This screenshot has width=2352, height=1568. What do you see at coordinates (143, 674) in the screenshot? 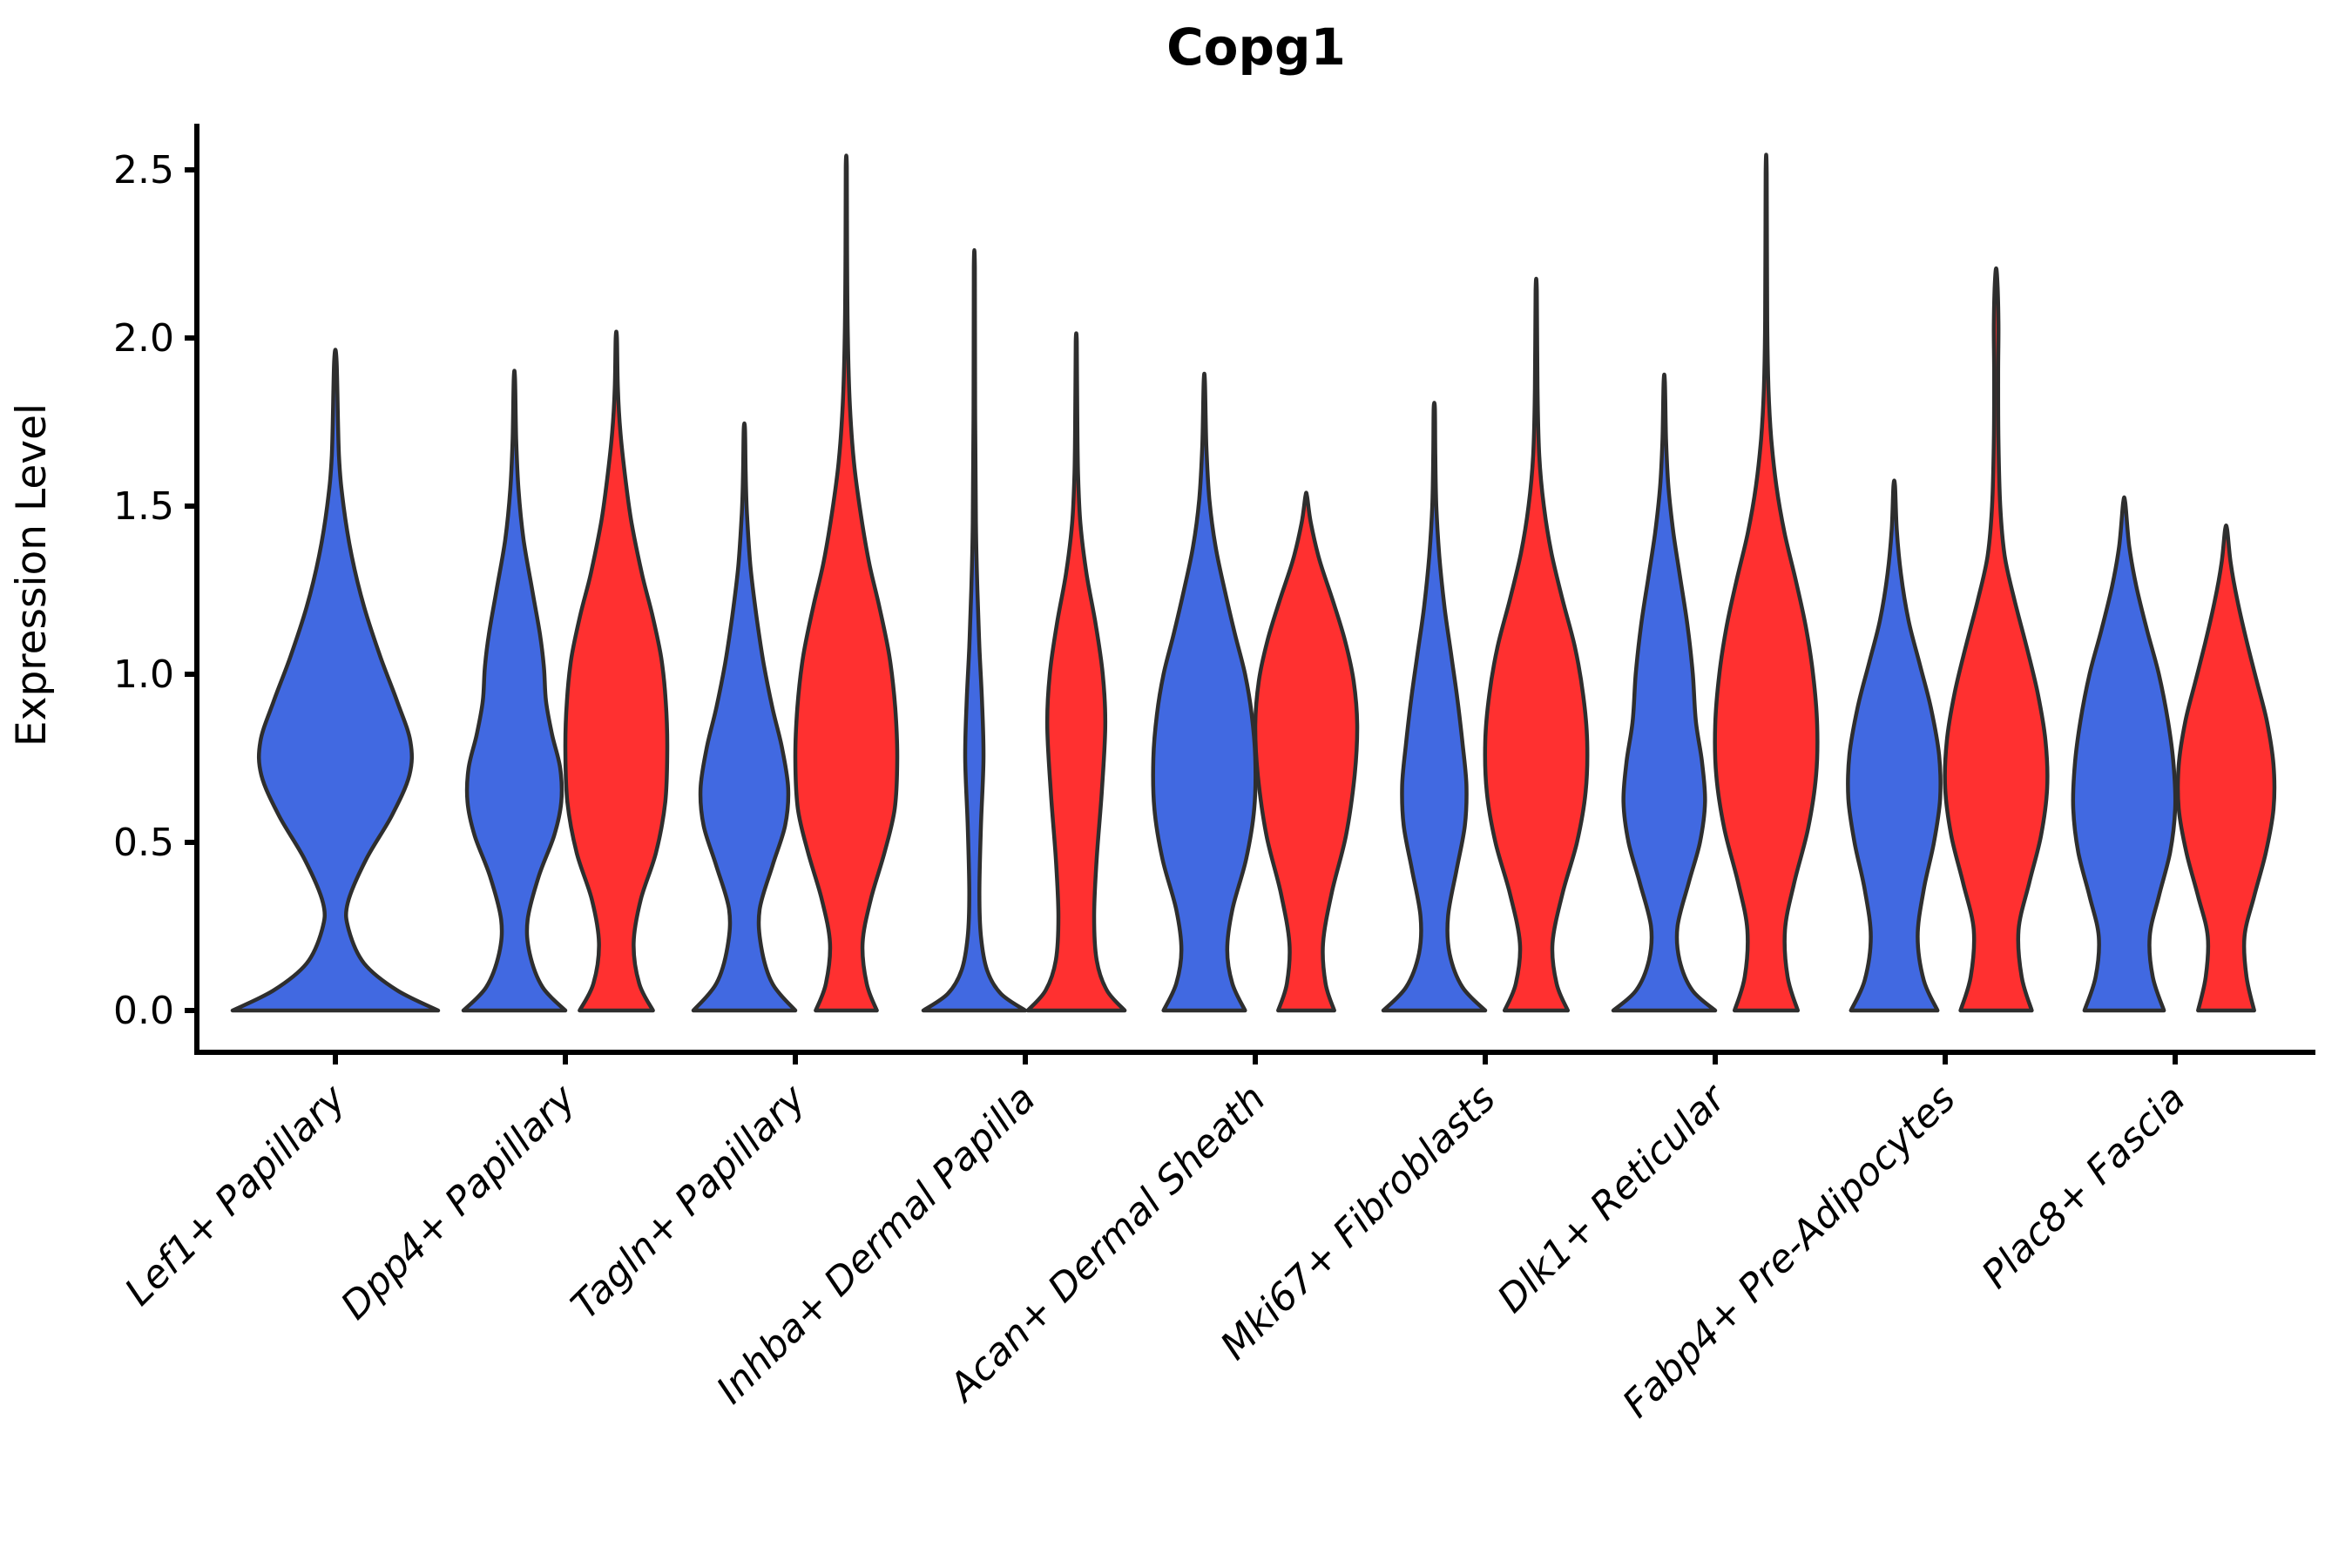
I see `y-tick-label: 1.0` at bounding box center [143, 674].